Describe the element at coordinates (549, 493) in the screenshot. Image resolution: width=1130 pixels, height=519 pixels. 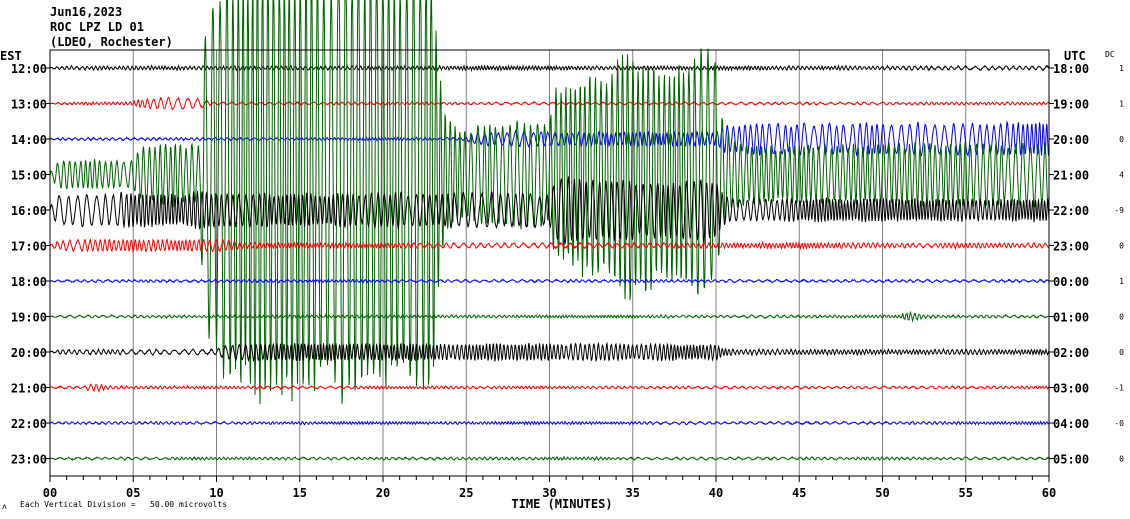
I see `x-tick-label: 30` at that location.